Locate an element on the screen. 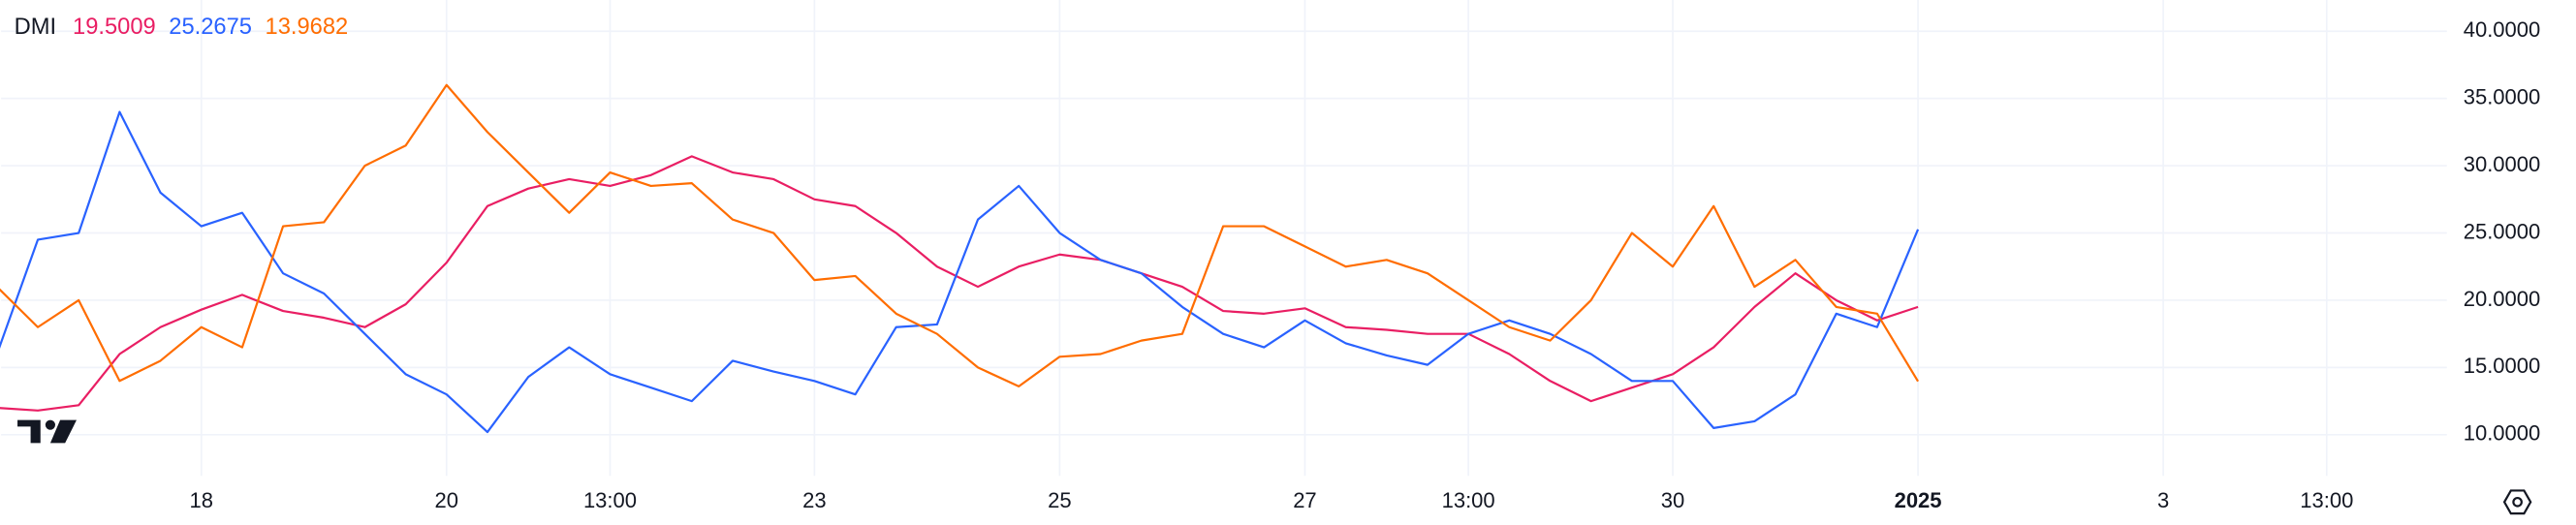 Image resolution: width=2576 pixels, height=525 pixels. x-tick-label: 2025 is located at coordinates (1918, 500).